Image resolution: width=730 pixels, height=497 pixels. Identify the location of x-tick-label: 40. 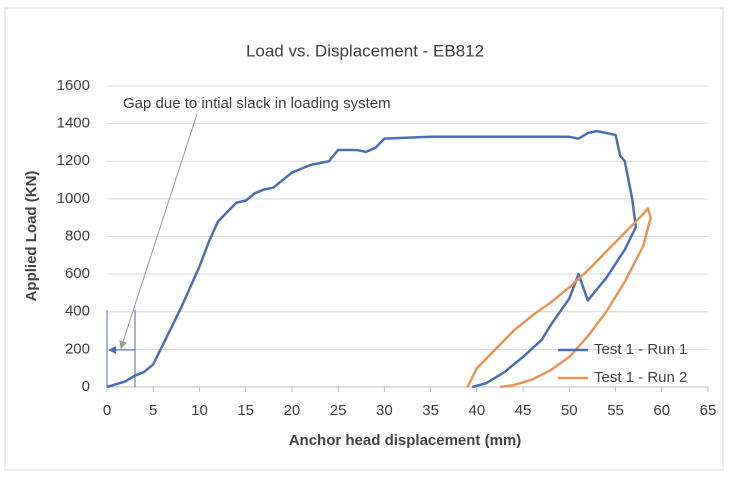
(477, 410).